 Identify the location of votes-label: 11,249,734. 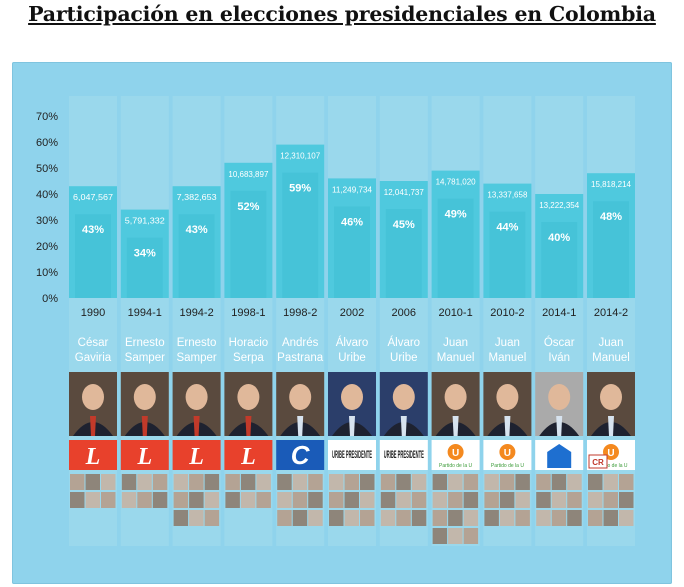
(352, 189).